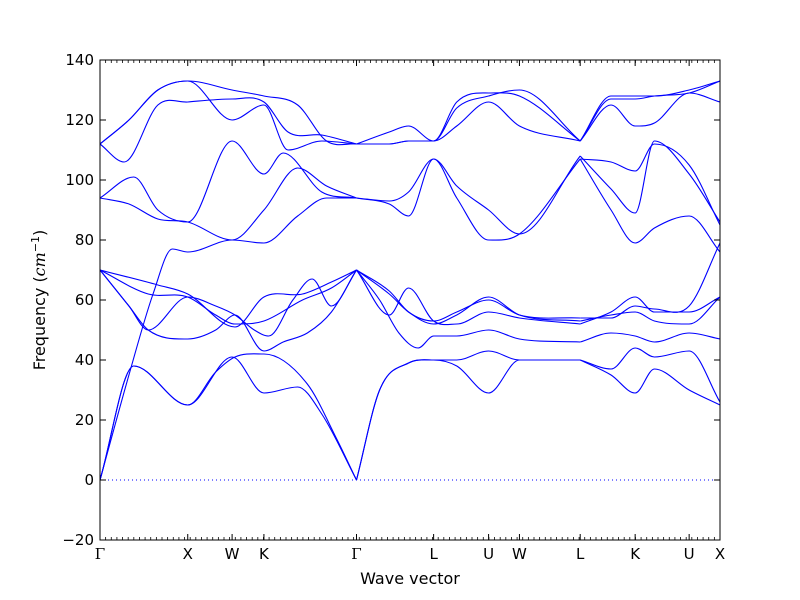 The image size is (800, 600). I want to click on y-tick-label: 140, so click(79, 60).